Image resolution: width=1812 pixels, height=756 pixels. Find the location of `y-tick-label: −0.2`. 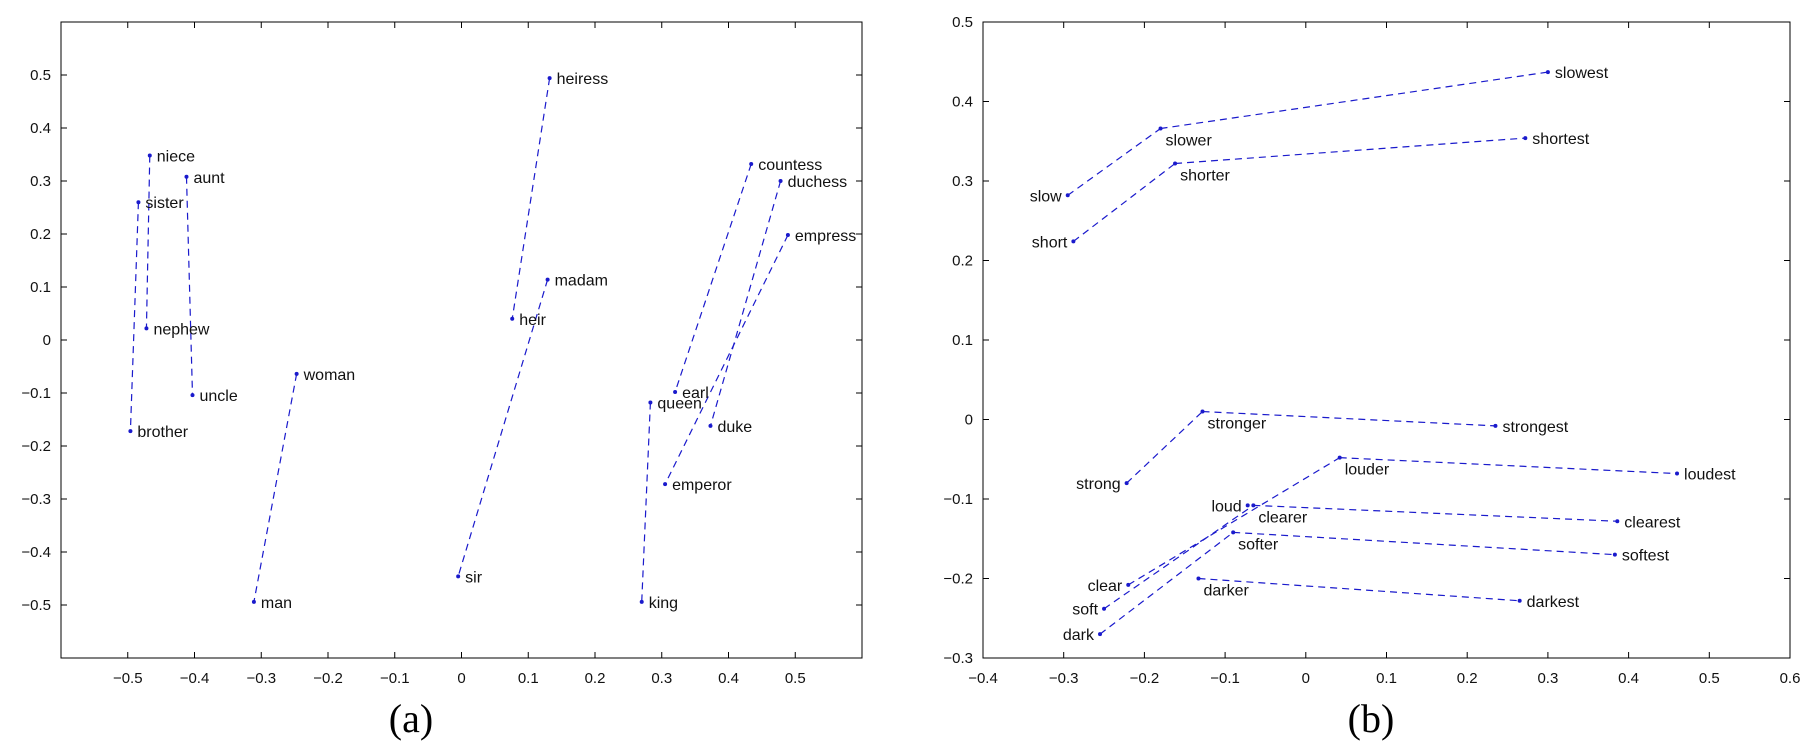

y-tick-label: −0.2 is located at coordinates (36, 446).